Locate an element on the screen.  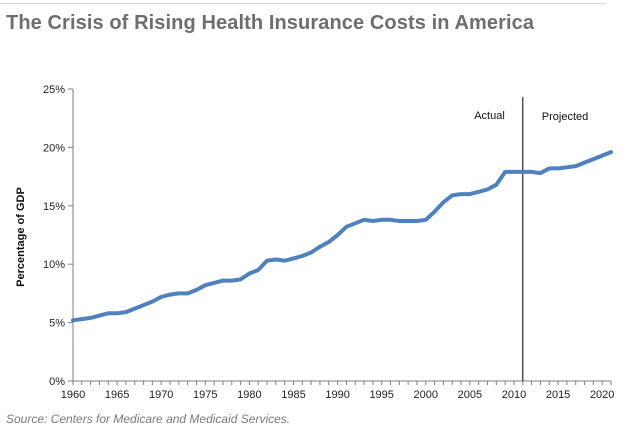
projected-label: Projected is located at coordinates (565, 117).